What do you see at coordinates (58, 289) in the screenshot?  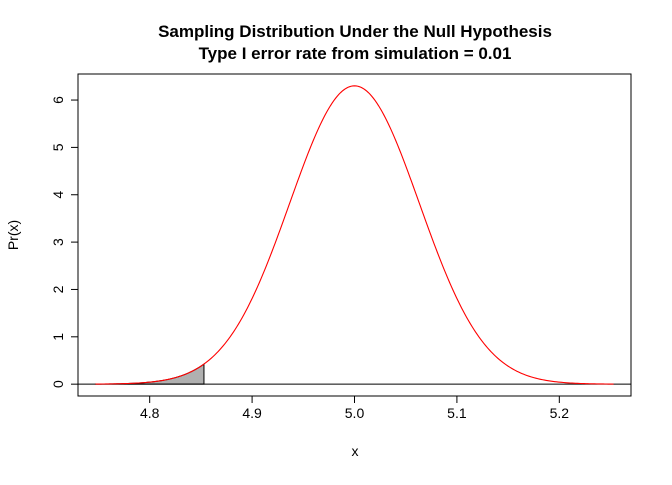 I see `y-tick-label: 2` at bounding box center [58, 289].